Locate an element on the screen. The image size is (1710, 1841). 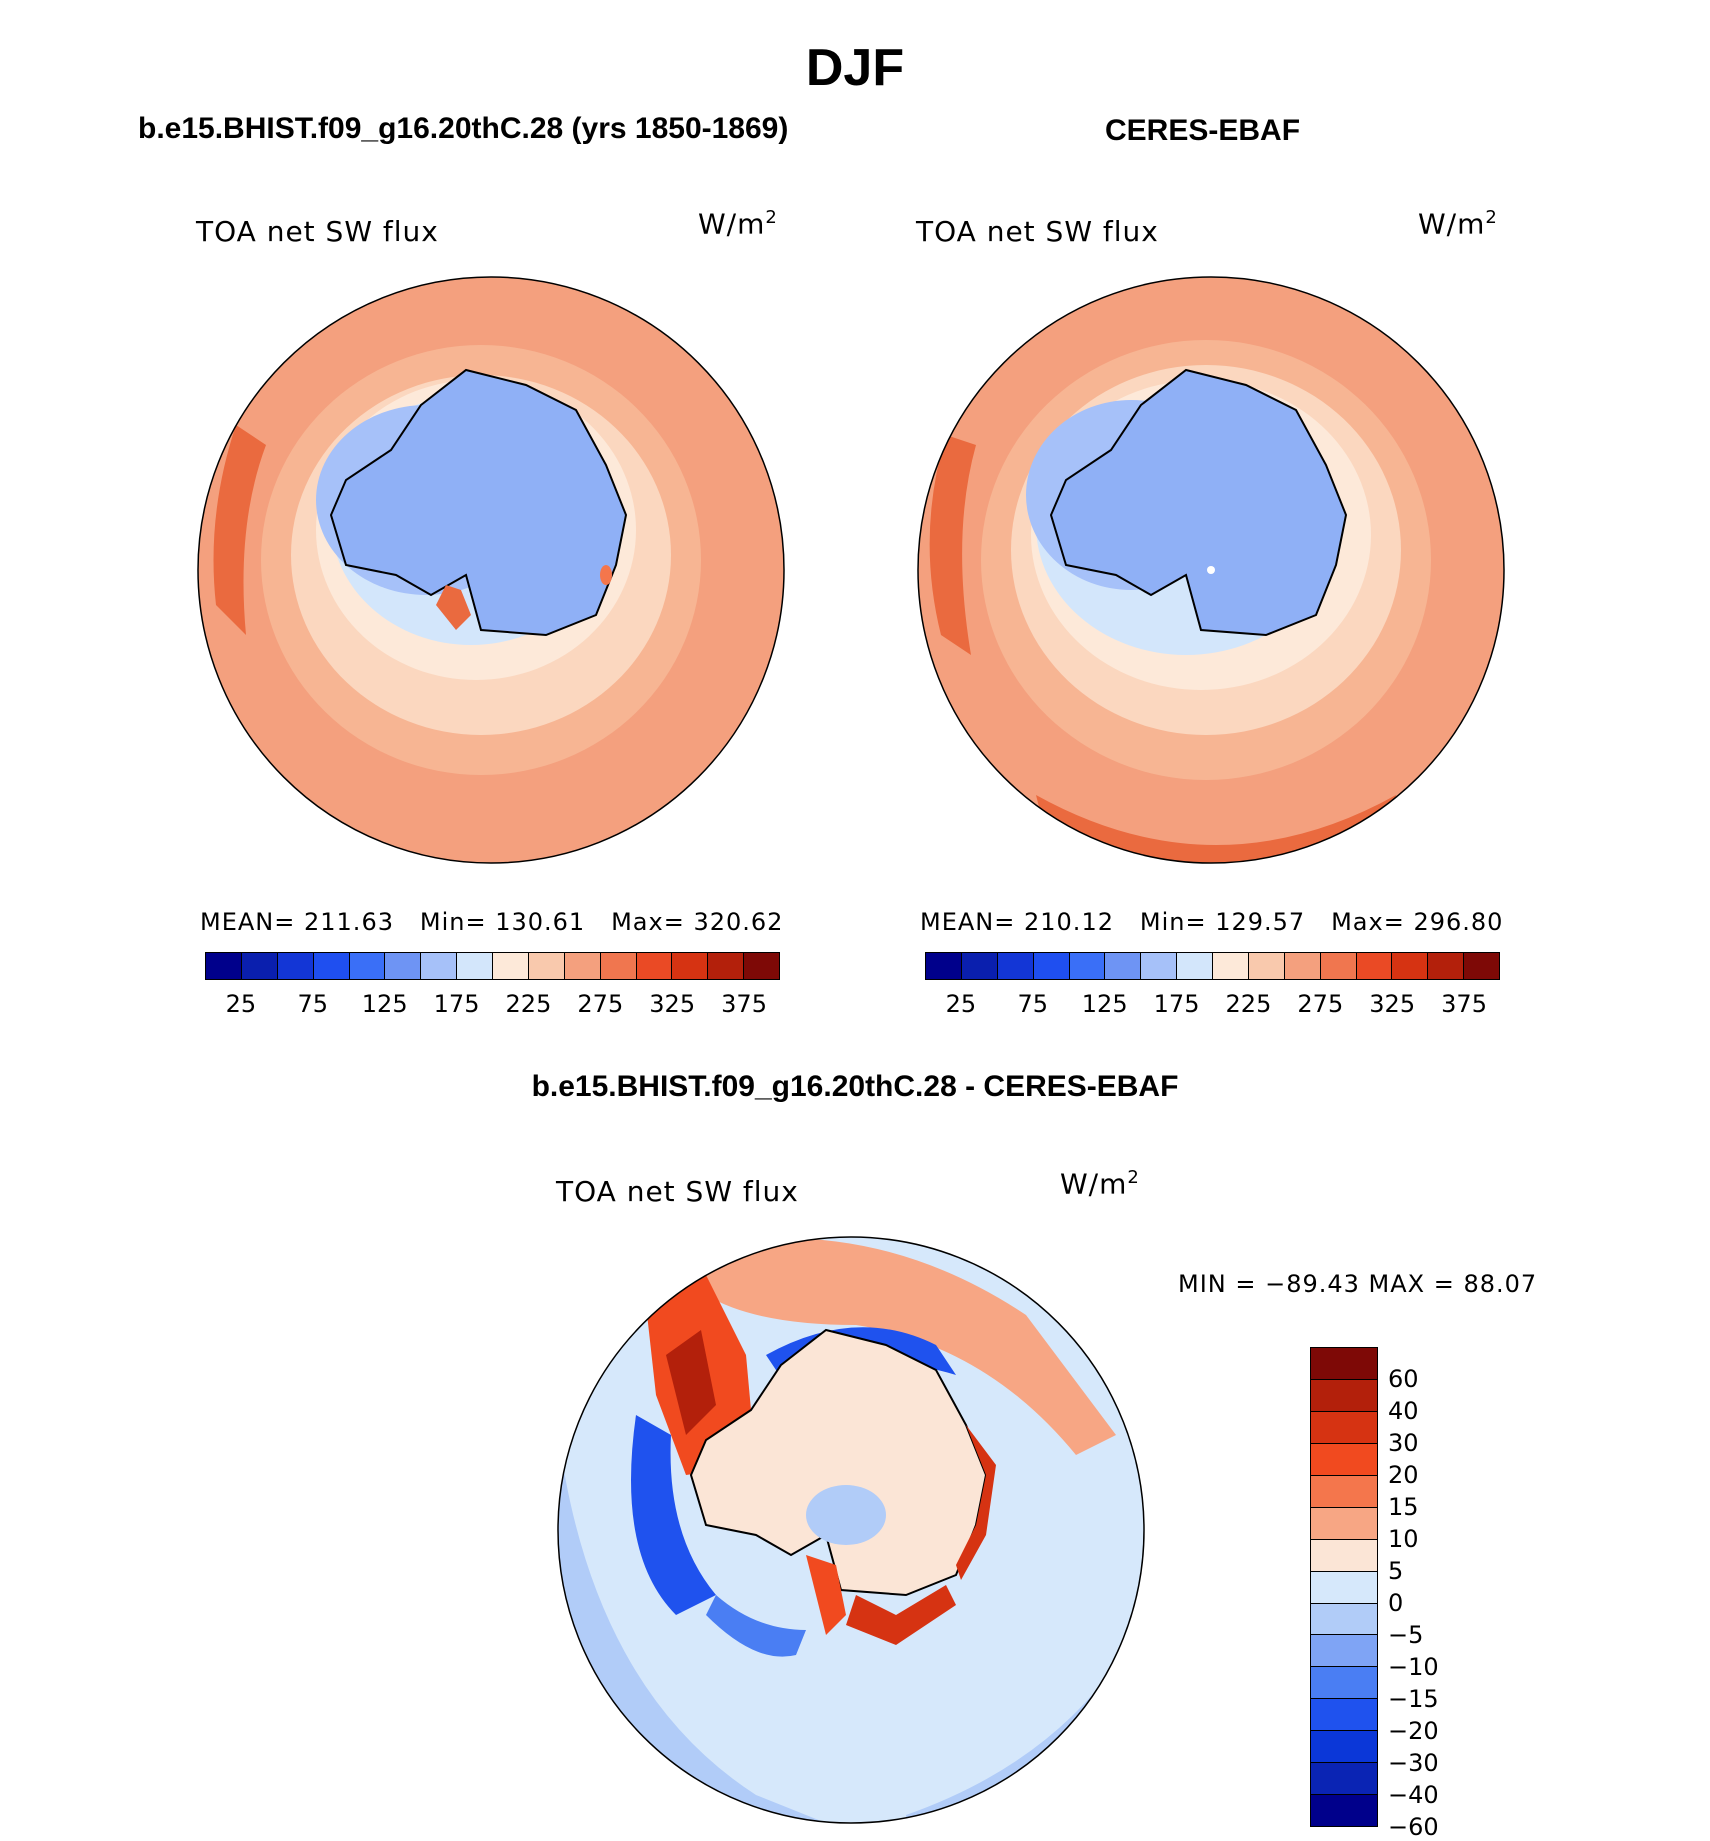
model-colorbar is located at coordinates (492, 966).